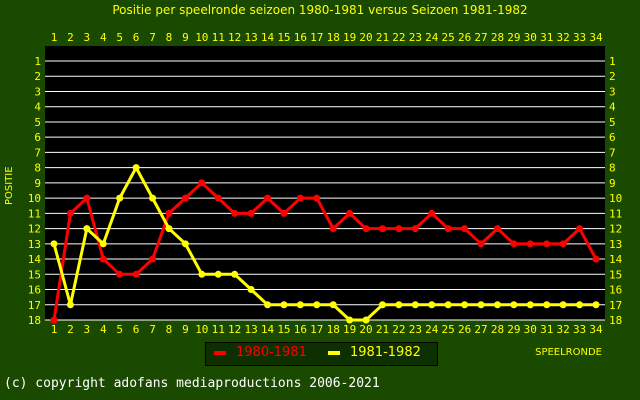 The width and height of the screenshot is (640, 400). Describe the element at coordinates (37, 91) in the screenshot. I see `y-tick-label-left: 3` at that location.